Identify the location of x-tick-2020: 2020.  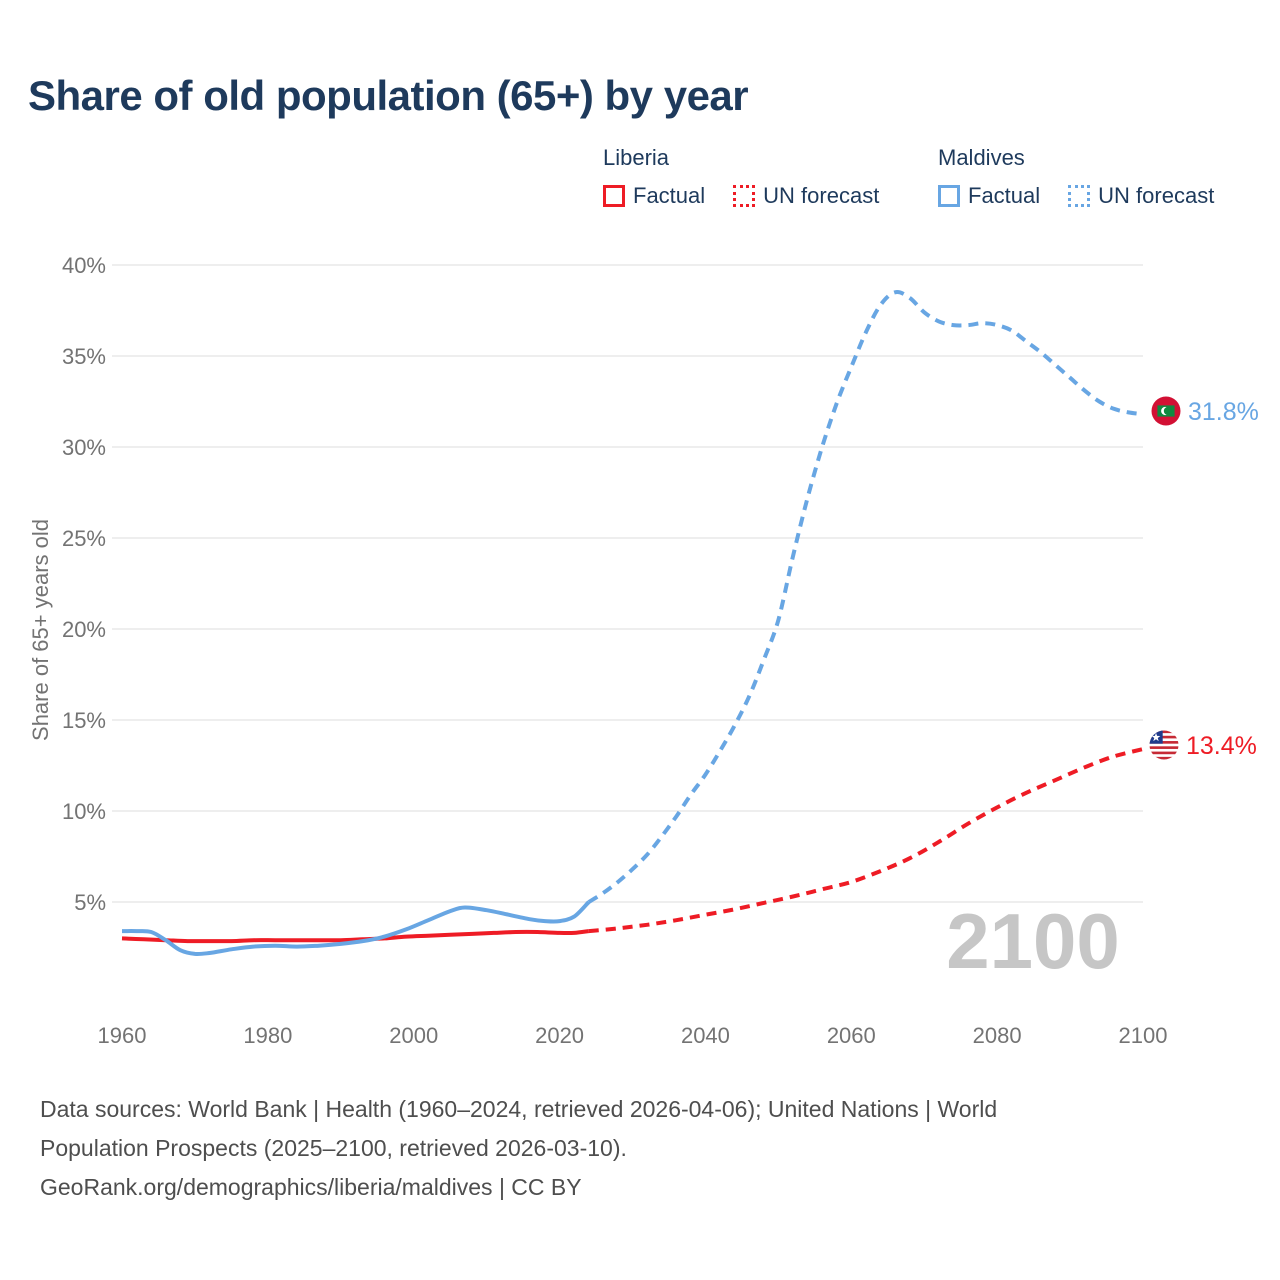
(559, 1035).